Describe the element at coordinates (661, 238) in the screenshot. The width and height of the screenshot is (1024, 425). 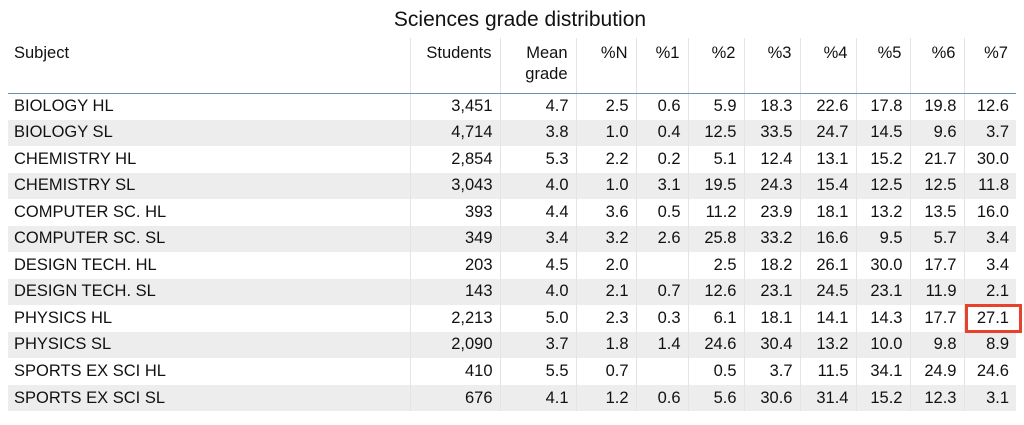
I see `value-cell: 2.6` at that location.